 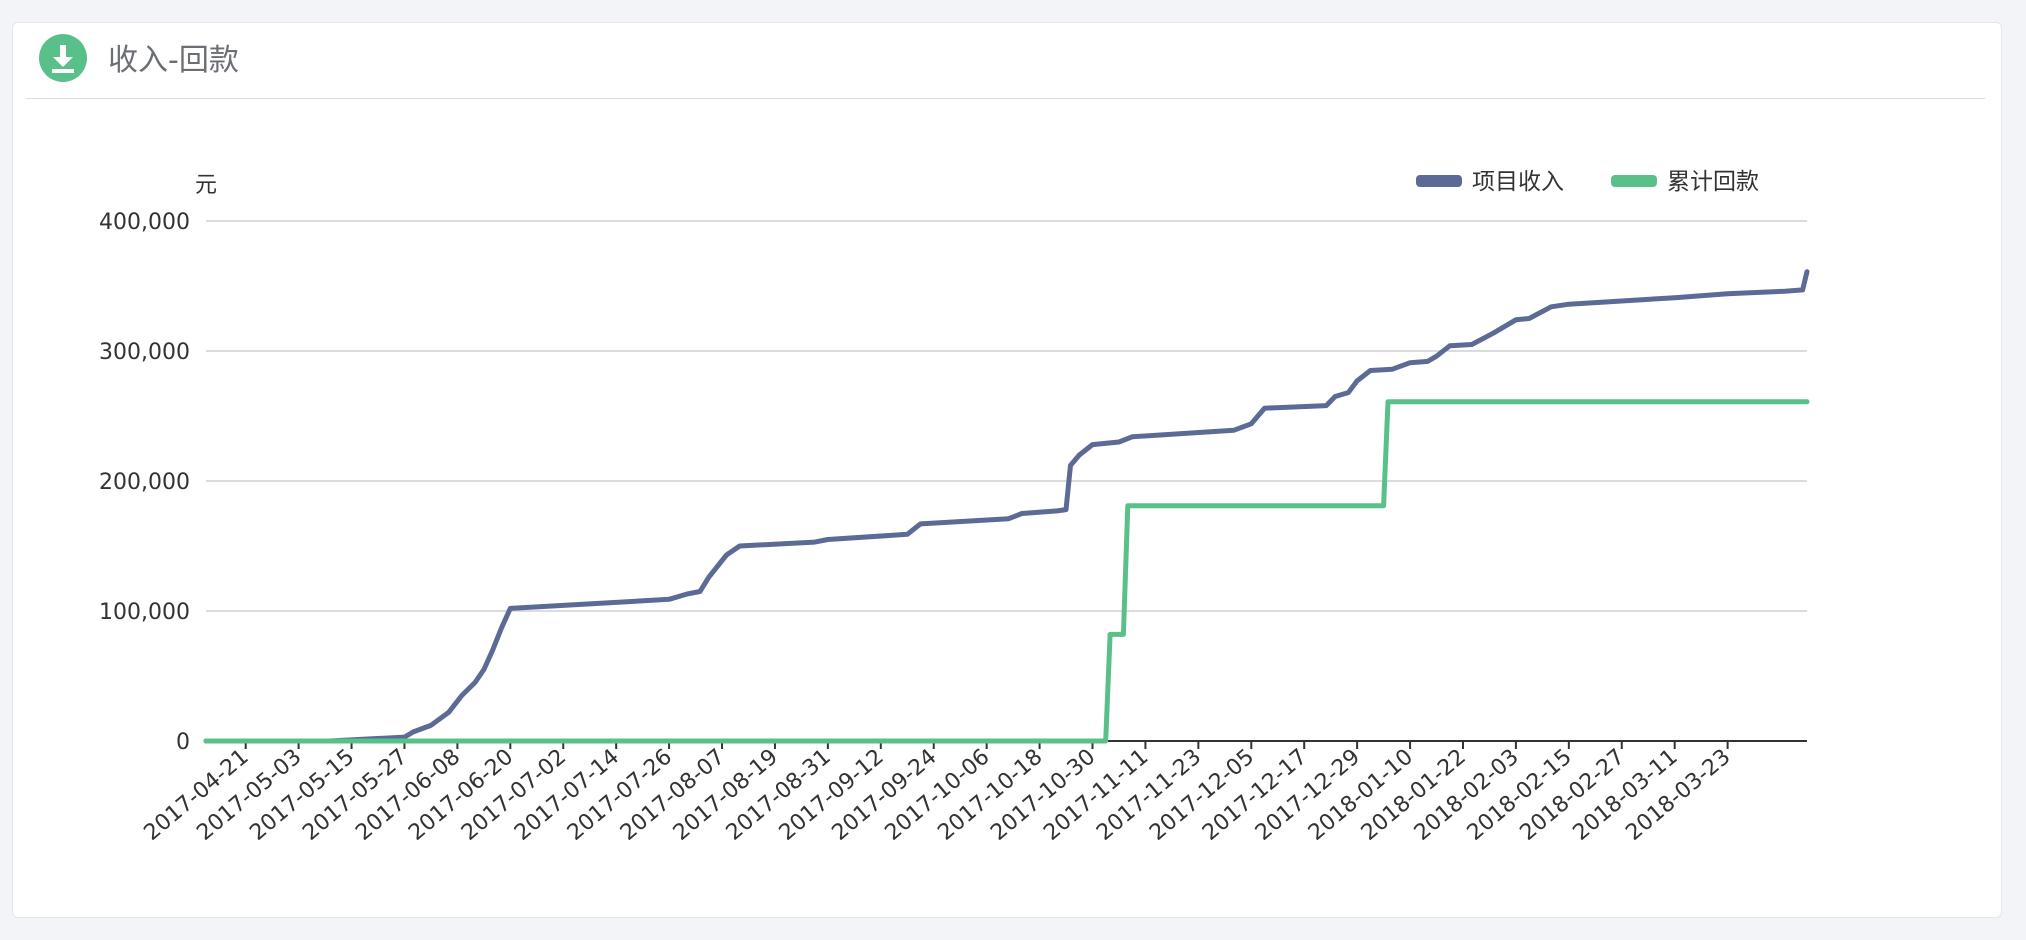 I want to click on y-tick-label: 0, so click(x=183, y=742).